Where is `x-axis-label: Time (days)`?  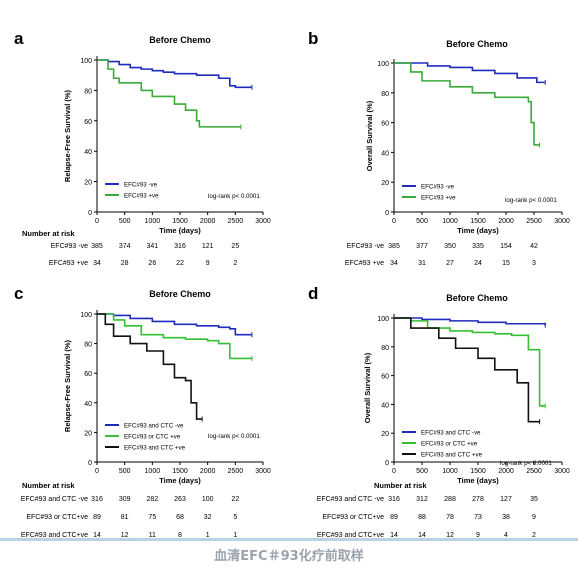 x-axis-label: Time (days) is located at coordinates (478, 480).